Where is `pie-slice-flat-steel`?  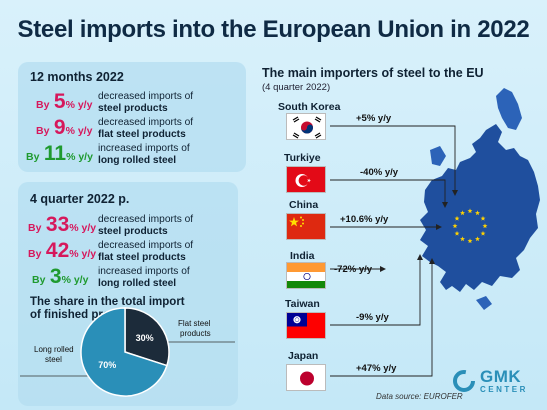 pie-slice-flat-steel is located at coordinates (147, 337).